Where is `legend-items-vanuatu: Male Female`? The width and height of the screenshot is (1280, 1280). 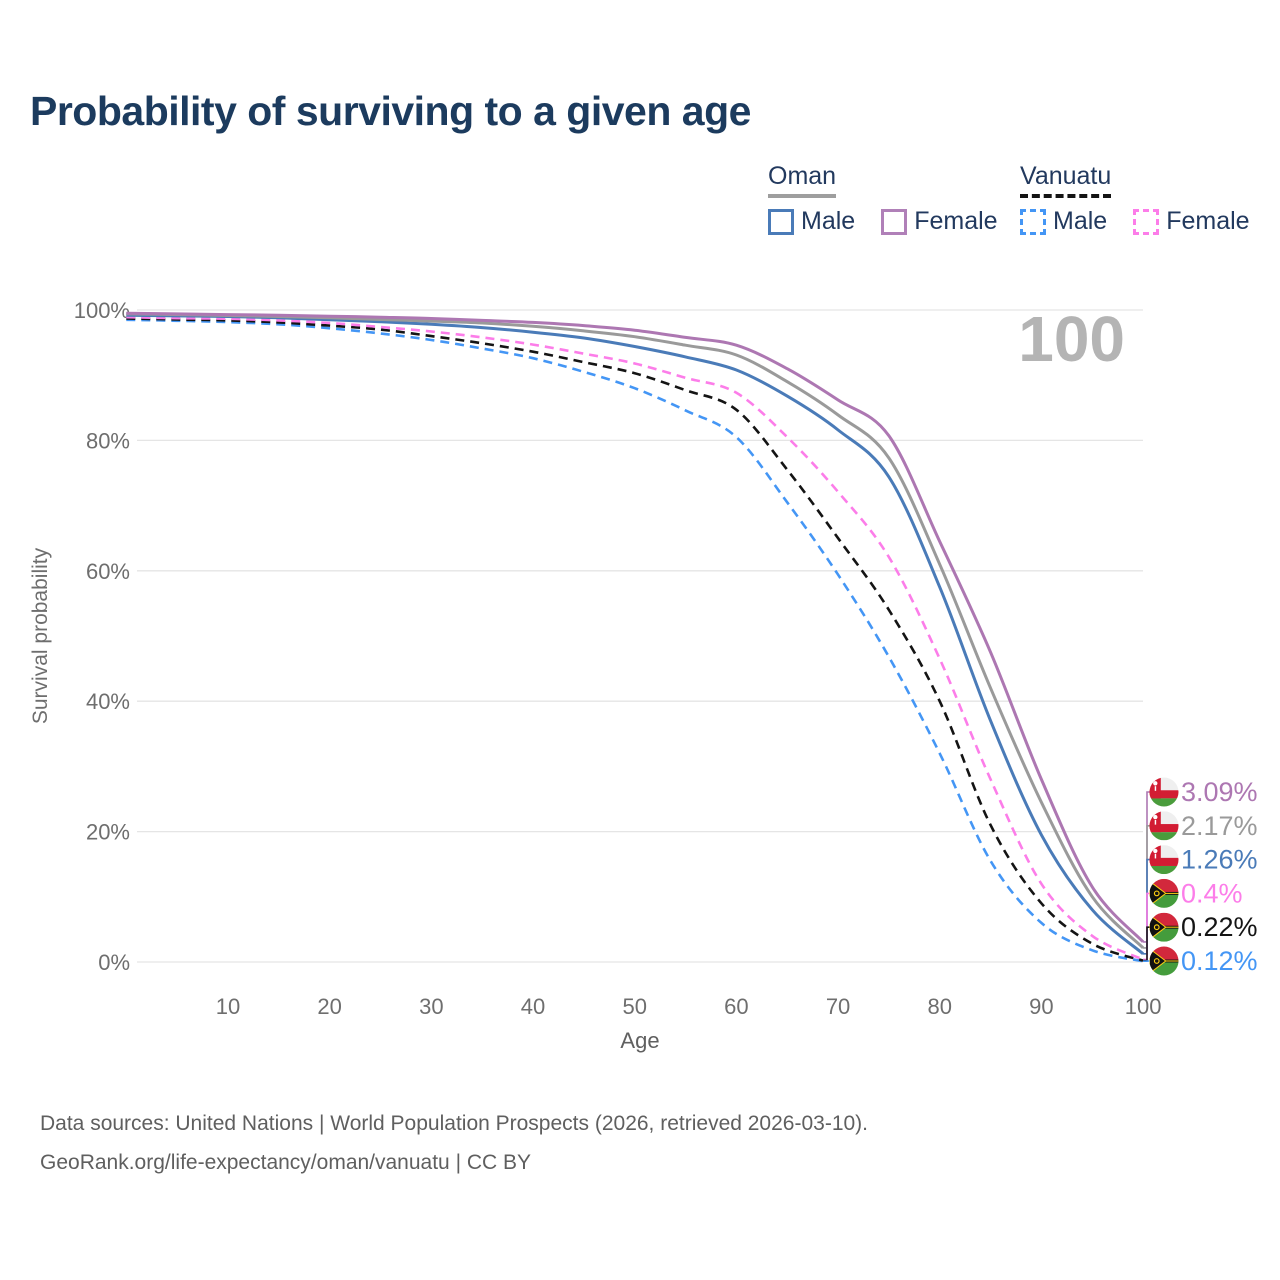
legend-items-vanuatu: Male Female is located at coordinates (1135, 221).